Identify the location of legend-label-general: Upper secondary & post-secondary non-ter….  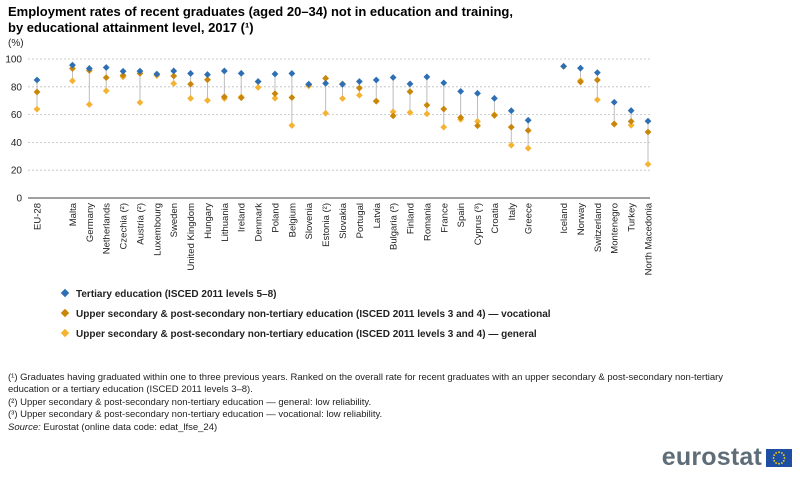
(306, 334).